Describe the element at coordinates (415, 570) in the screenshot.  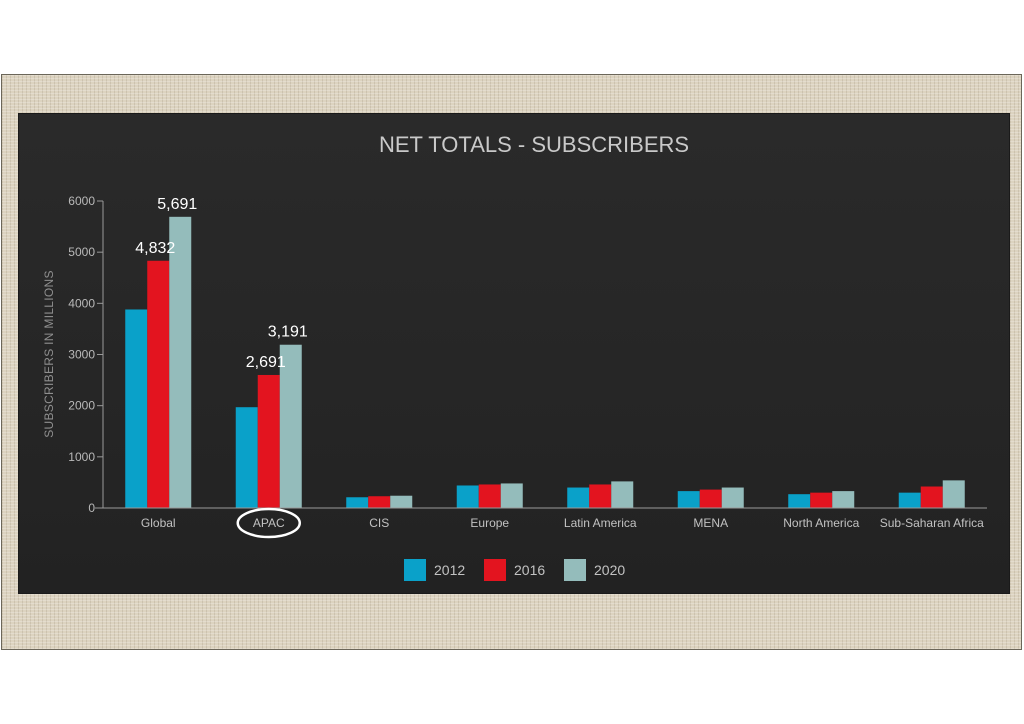
I see `legend-swatch-2012` at that location.